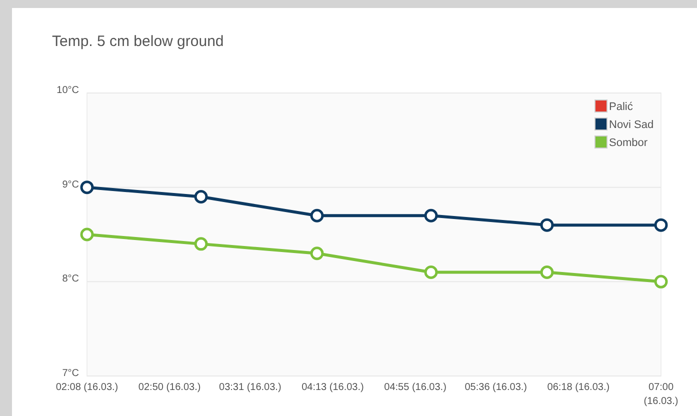  Describe the element at coordinates (661, 394) in the screenshot. I see `x-tick-label: 07:00 (16.03.)` at that location.